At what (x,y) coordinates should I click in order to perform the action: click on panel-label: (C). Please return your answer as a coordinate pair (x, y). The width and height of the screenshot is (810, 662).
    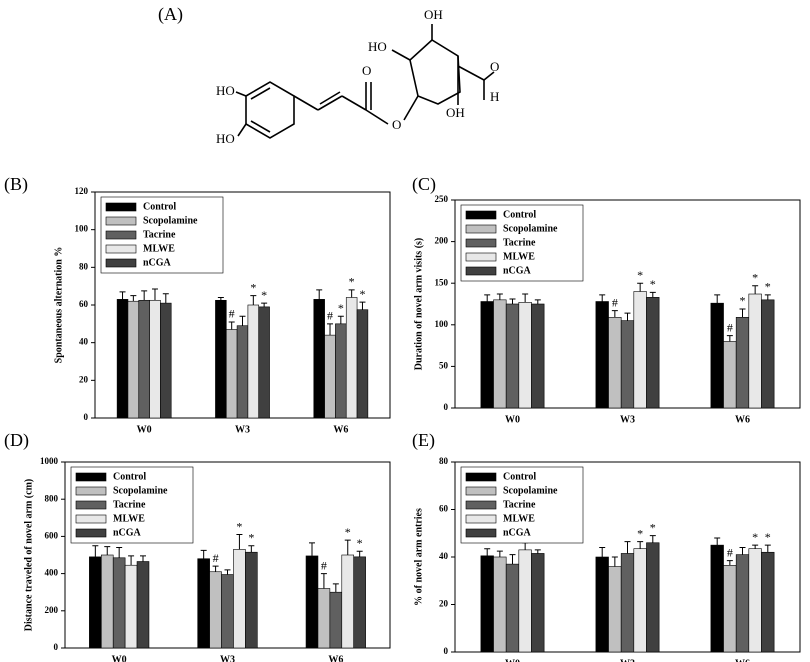
    Looking at the image, I should click on (424, 184).